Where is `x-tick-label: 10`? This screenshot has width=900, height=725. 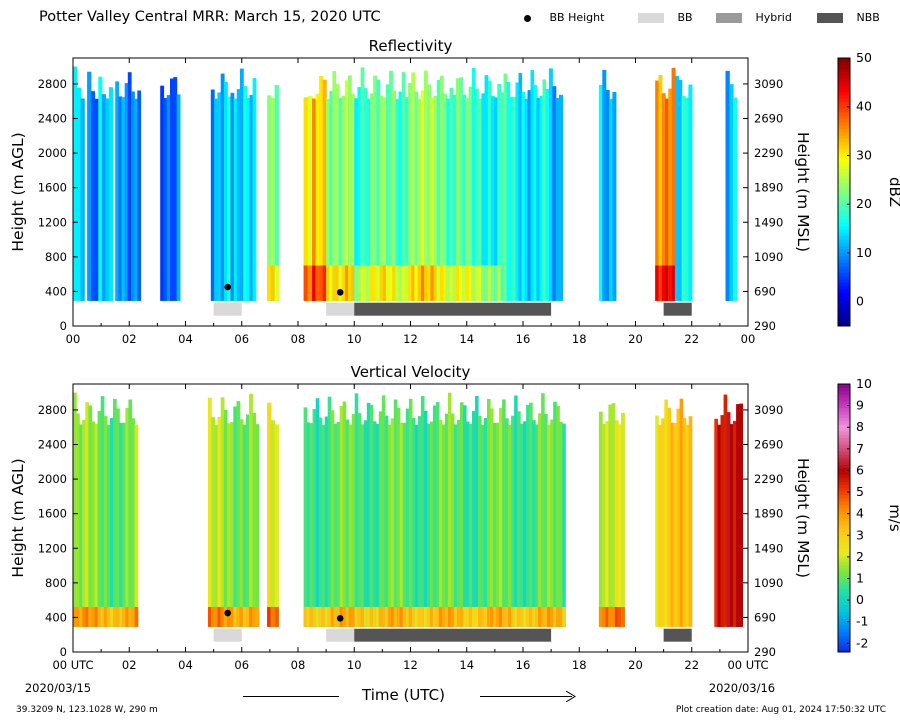
x-tick-label: 10 is located at coordinates (354, 339).